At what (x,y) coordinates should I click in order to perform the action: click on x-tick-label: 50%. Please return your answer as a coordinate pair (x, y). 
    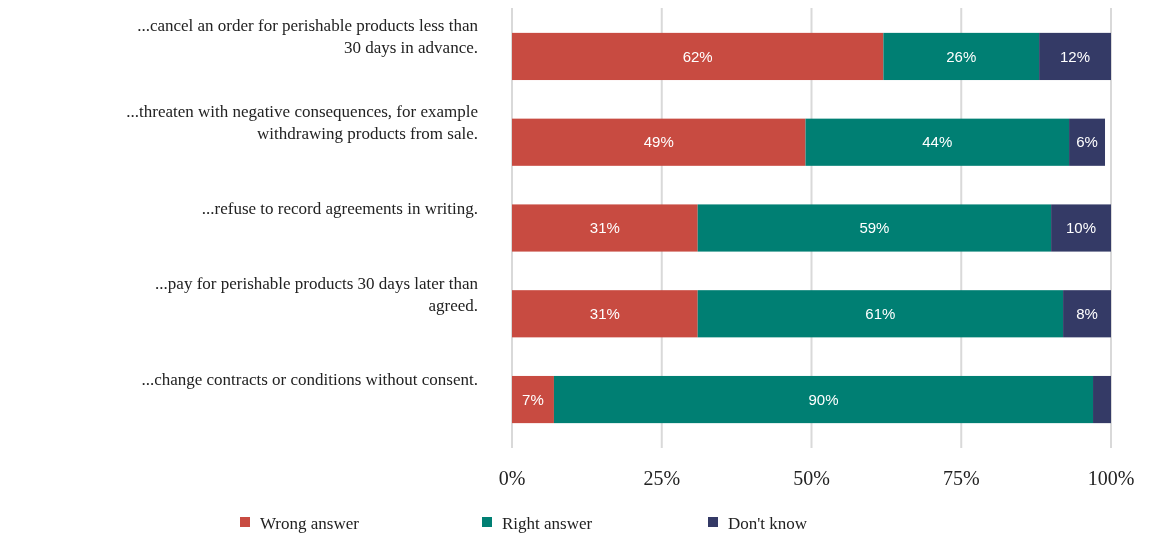
    Looking at the image, I should click on (811, 478).